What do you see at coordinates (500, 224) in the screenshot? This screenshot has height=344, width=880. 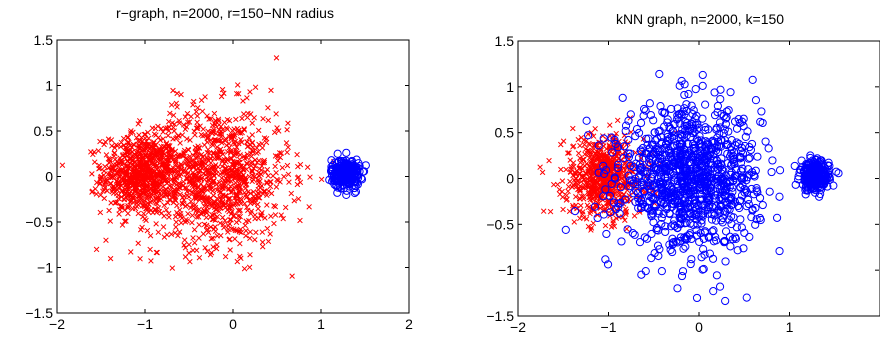 I see `y-tick-label: −0.5` at bounding box center [500, 224].